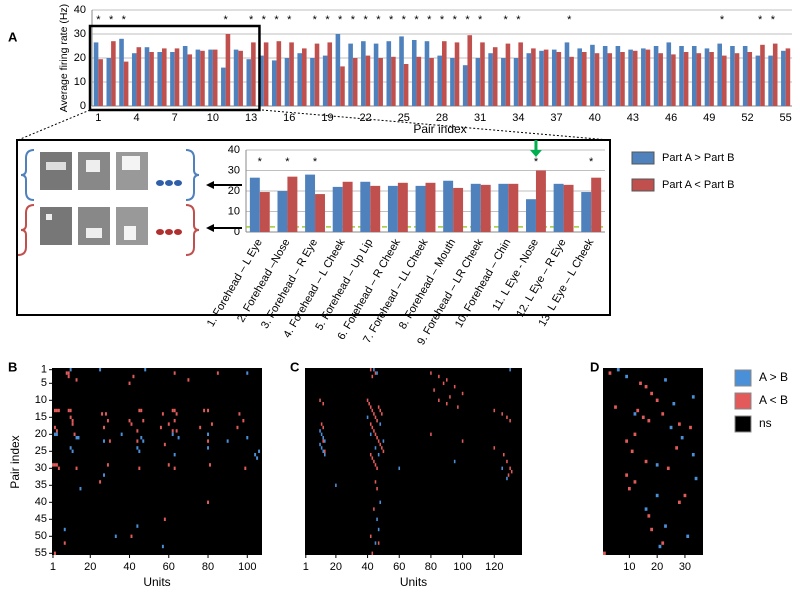 This screenshot has width=800, height=596. I want to click on panel-label: C, so click(295, 366).